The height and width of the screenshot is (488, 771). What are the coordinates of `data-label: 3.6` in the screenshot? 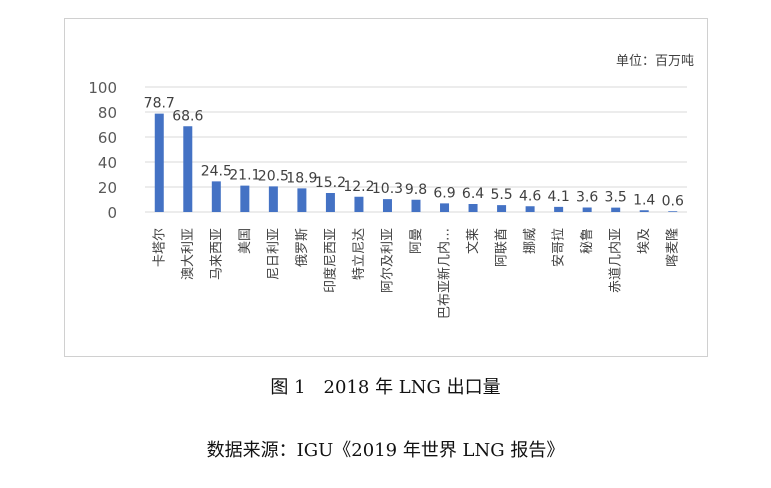 It's located at (587, 198).